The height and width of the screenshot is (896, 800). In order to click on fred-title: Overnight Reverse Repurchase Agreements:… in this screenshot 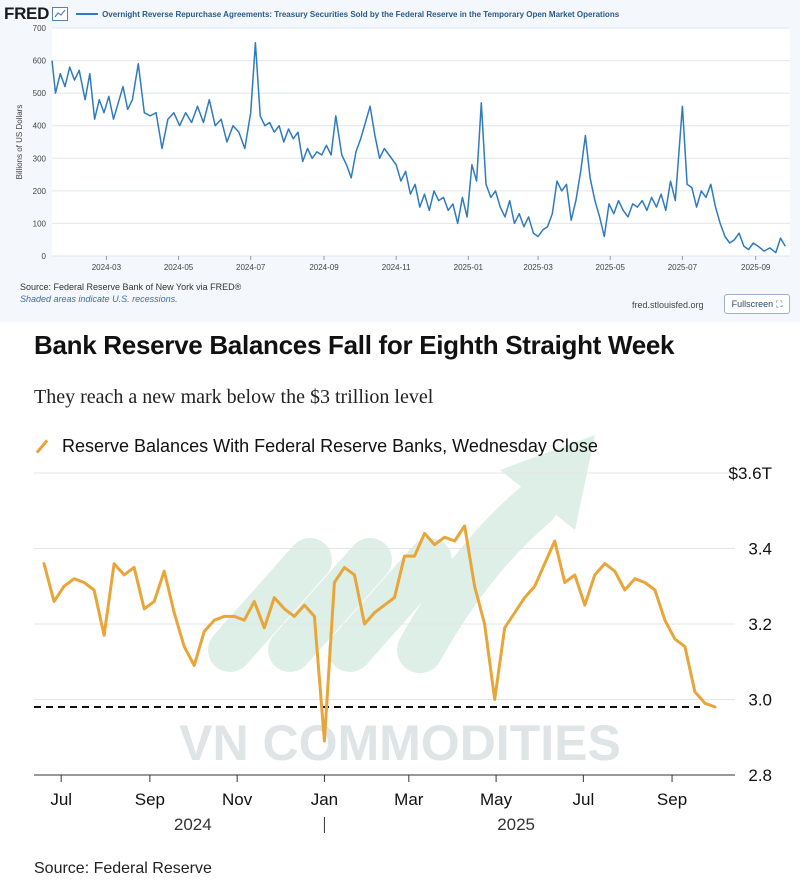, I will do `click(361, 14)`.